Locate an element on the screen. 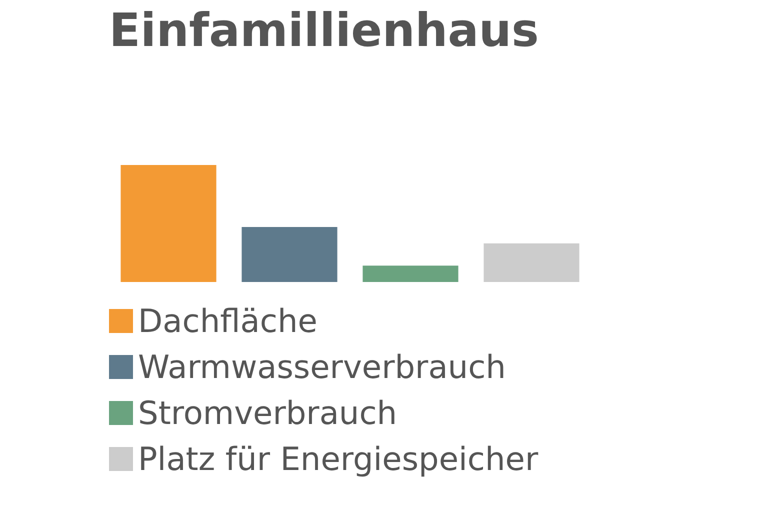  legend-label: Dachfläche is located at coordinates (228, 321).